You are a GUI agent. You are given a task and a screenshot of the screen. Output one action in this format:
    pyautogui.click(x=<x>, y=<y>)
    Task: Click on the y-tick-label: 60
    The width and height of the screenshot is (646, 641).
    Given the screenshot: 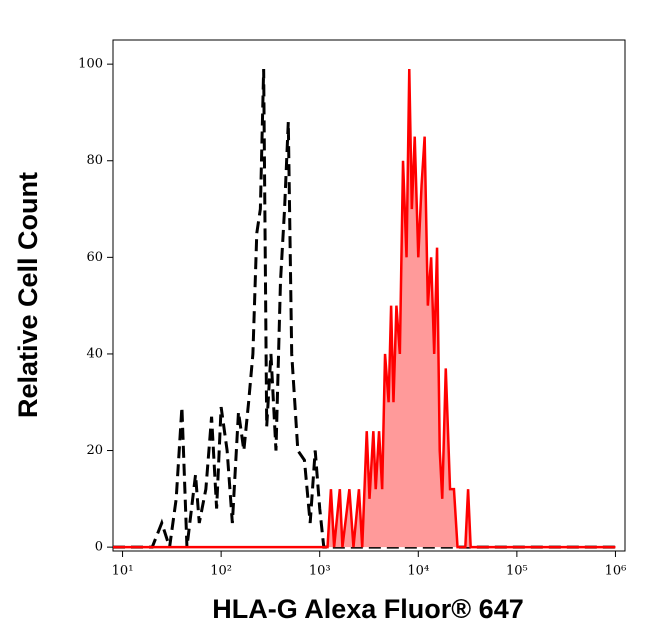 What is the action you would take?
    pyautogui.click(x=94, y=257)
    